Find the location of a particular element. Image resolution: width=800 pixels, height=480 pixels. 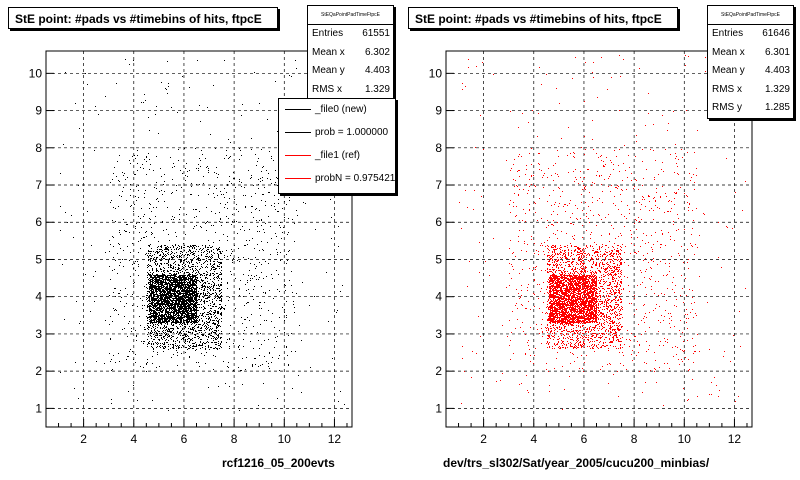

right-stats-row: Mean y 4.403 is located at coordinates (750, 71).